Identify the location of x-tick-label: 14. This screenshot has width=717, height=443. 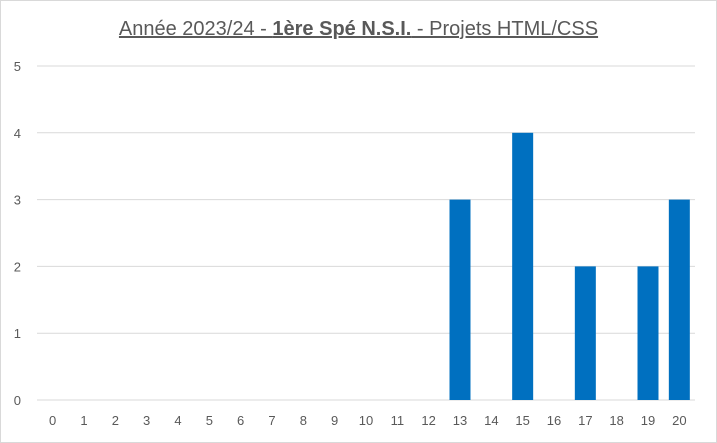
(491, 420).